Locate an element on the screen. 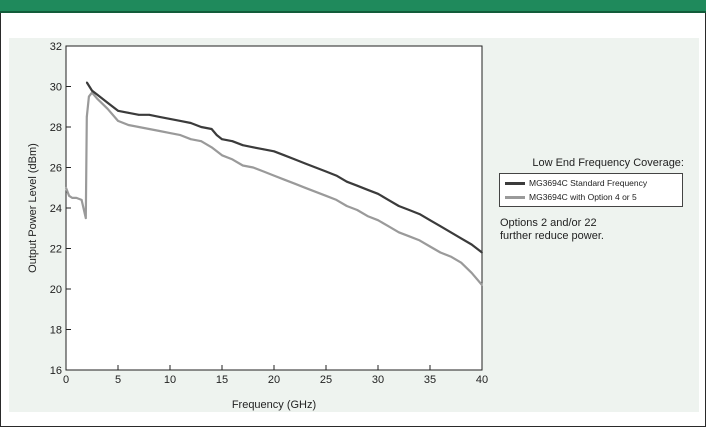  x-tick-label: 40 is located at coordinates (482, 380).